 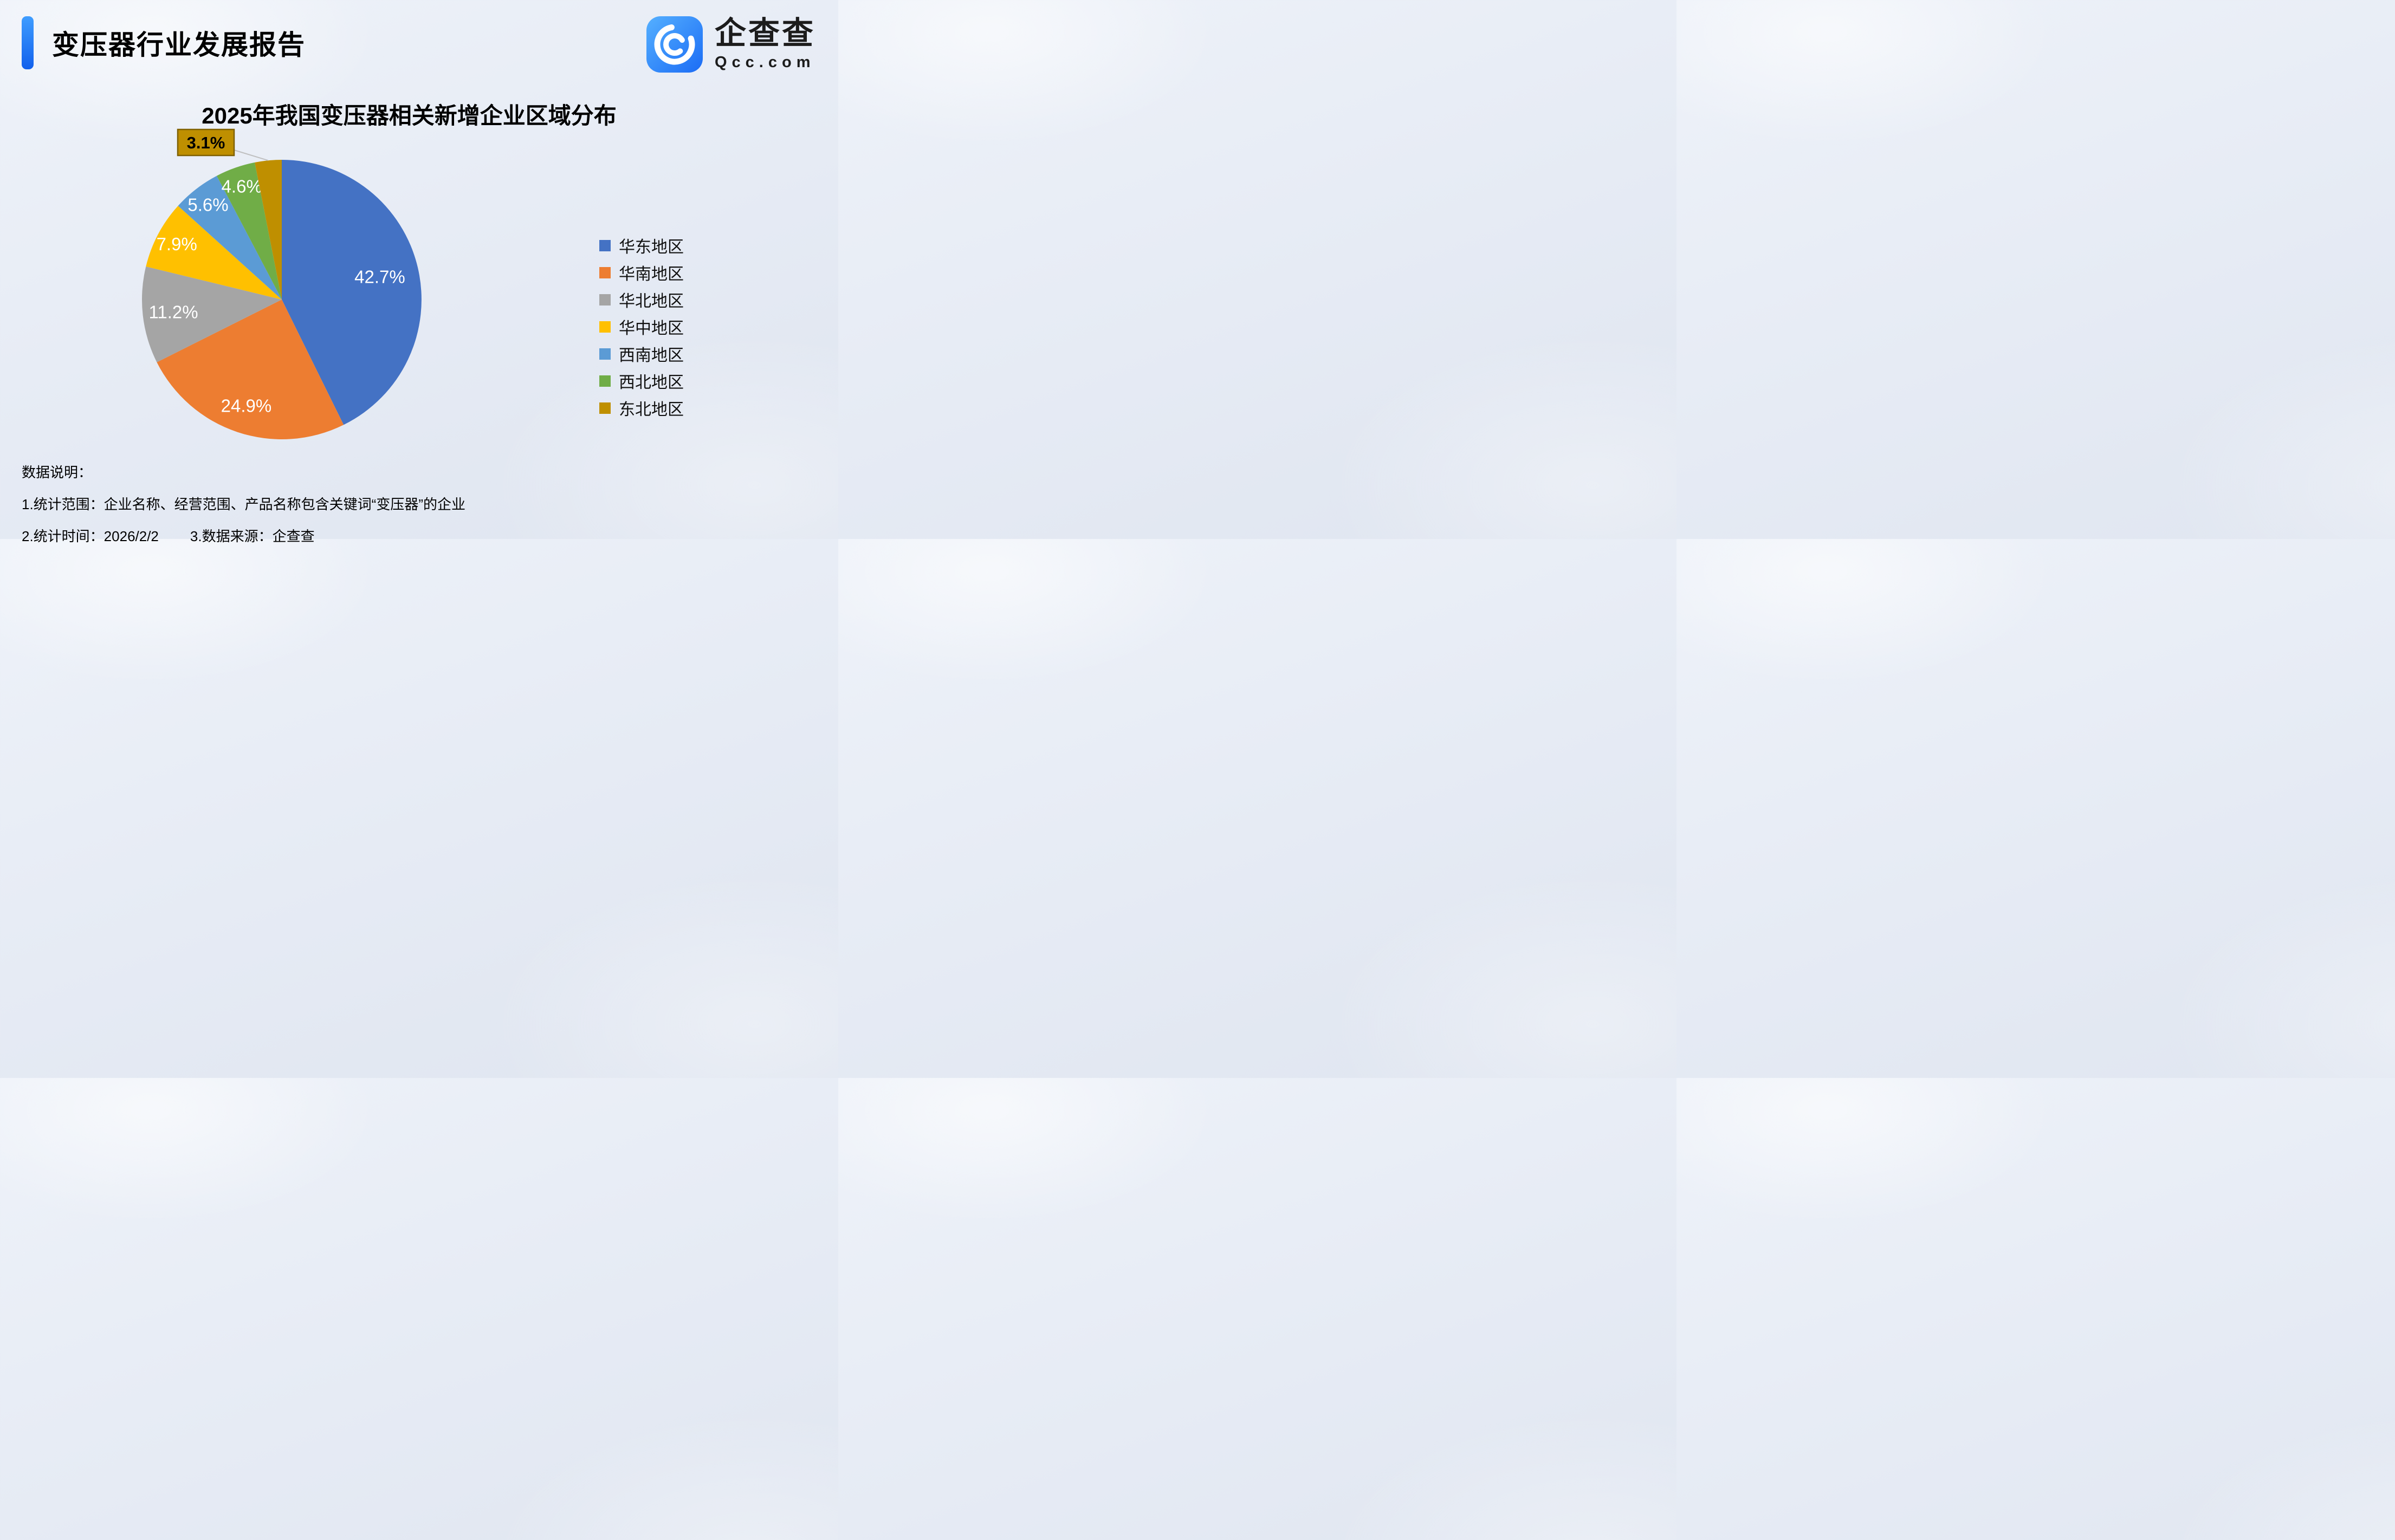 I want to click on pie-chart-area: 42.7% 24.9% 11.2% 7.9% 5.6% 4.6% 3.1%, so click(x=281, y=296).